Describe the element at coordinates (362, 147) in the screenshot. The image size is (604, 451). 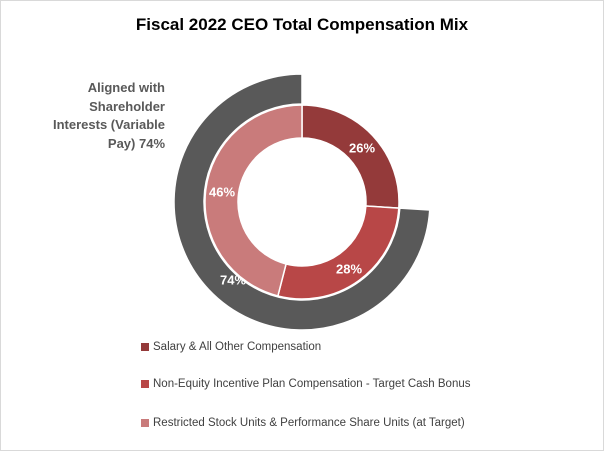
I see `inner-ring-data-label: 26%` at that location.